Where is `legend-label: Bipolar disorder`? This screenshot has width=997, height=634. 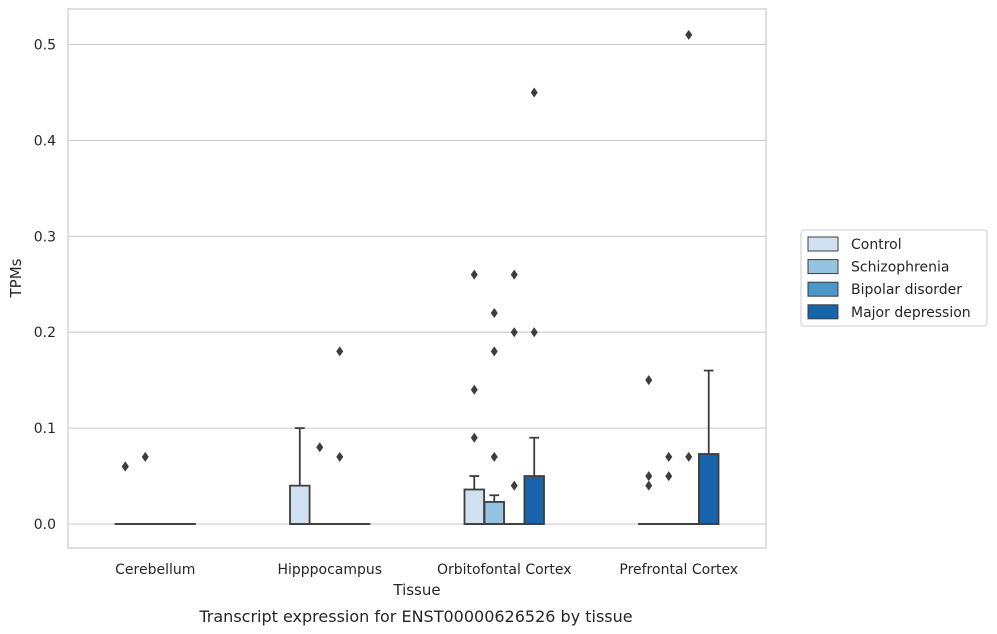
legend-label: Bipolar disorder is located at coordinates (906, 290).